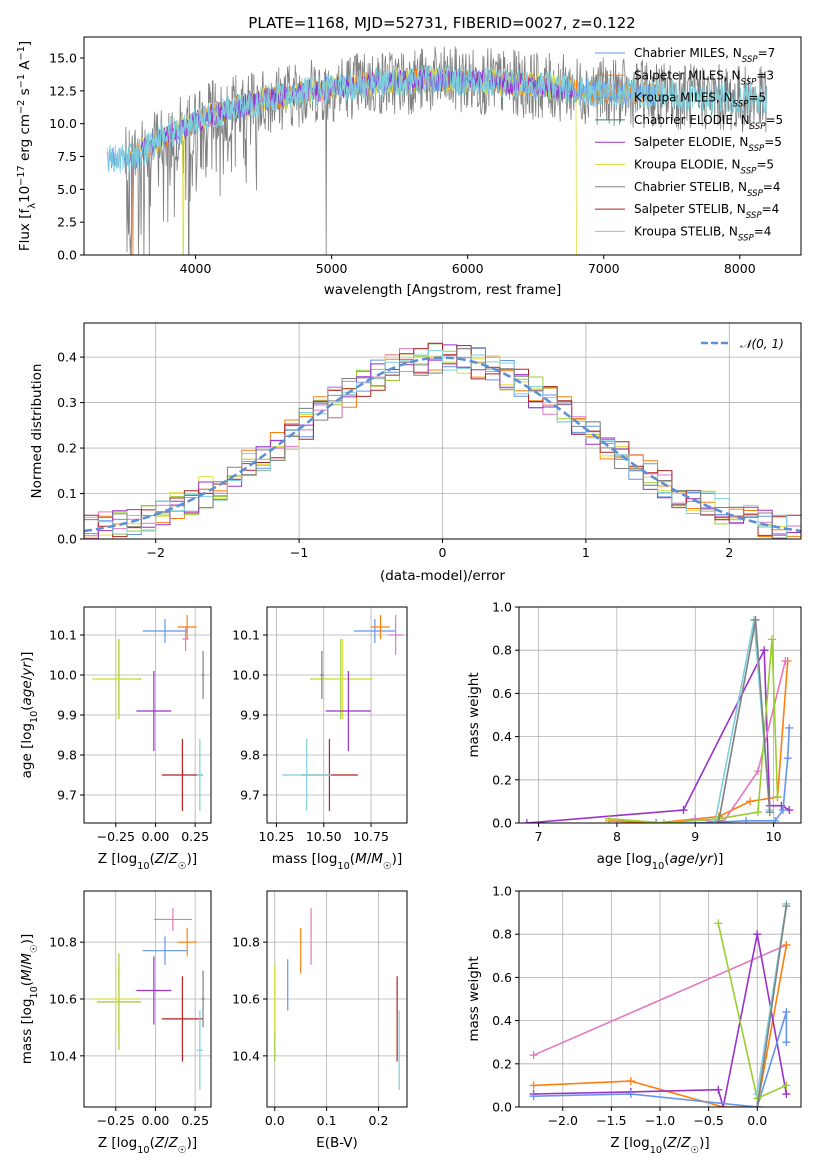  Describe the element at coordinates (443, 552) in the screenshot. I see `x-tick-label: 0` at that location.